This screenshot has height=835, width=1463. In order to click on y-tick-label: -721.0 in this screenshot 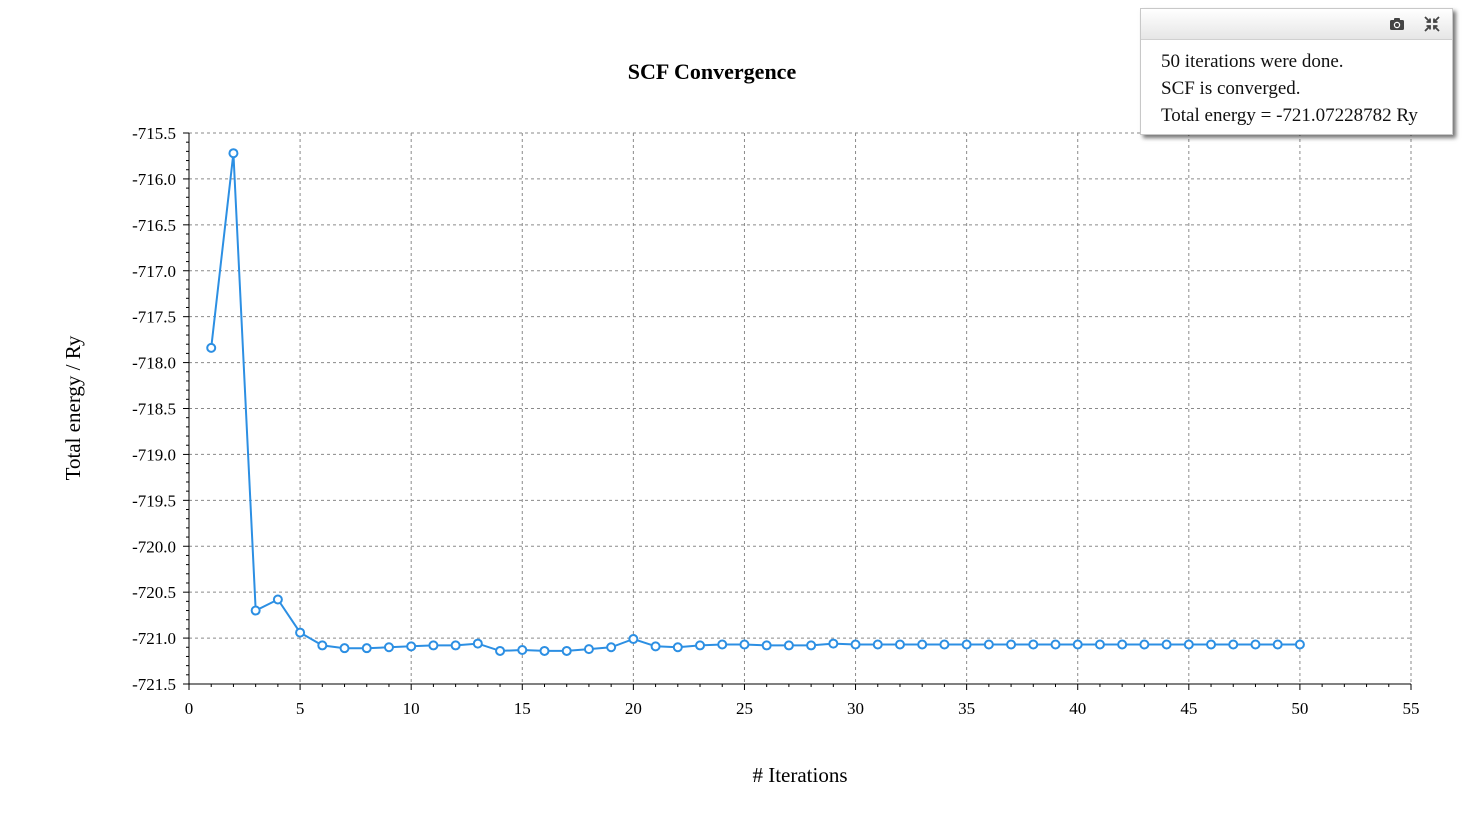, I will do `click(154, 638)`.